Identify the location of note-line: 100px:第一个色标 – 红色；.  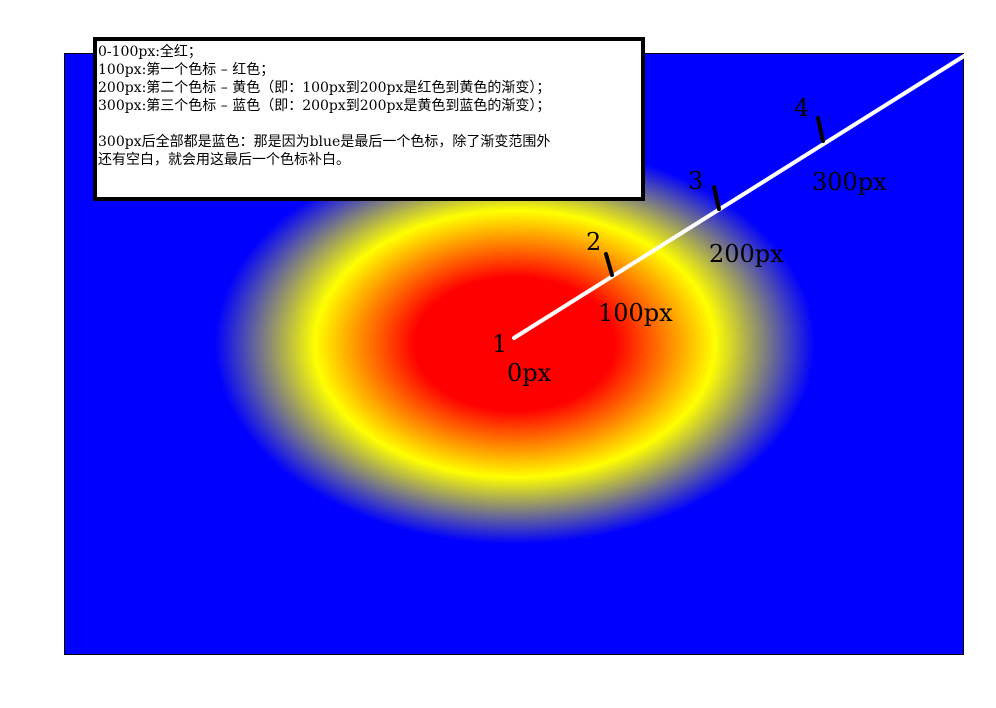
(186, 70).